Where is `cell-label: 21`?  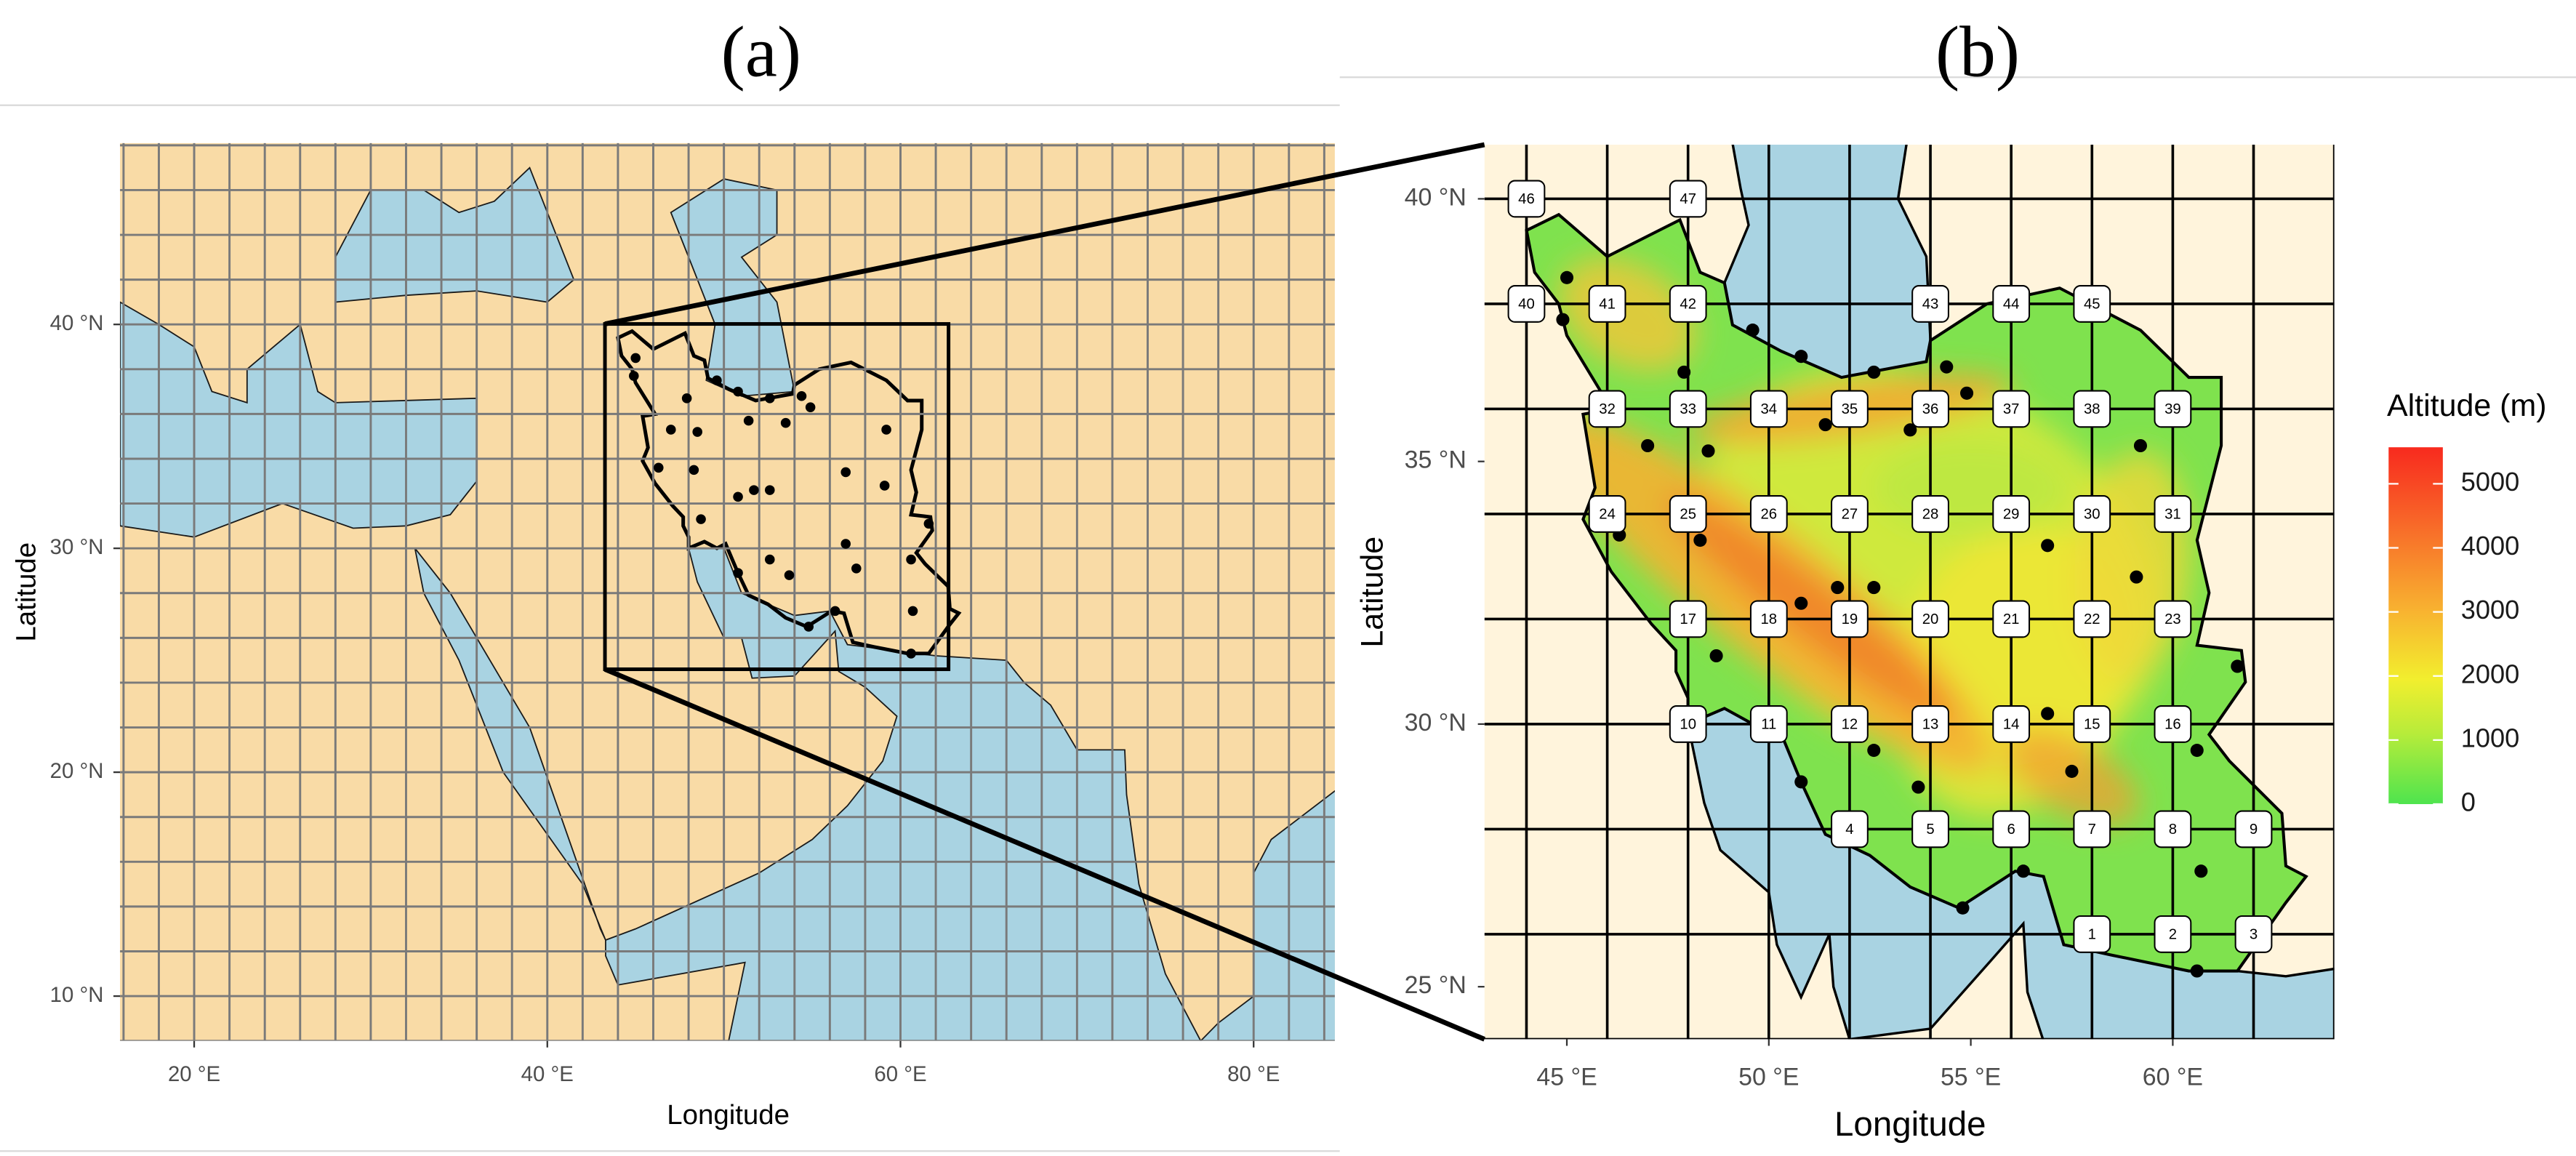
cell-label: 21 is located at coordinates (2011, 619).